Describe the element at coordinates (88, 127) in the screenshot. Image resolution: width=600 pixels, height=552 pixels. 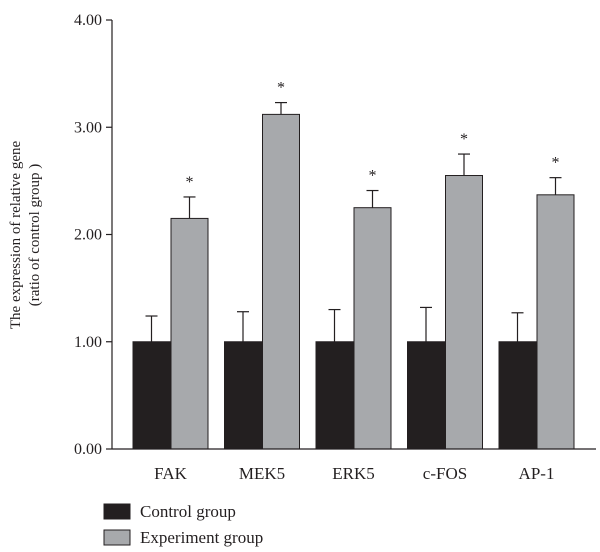
I see `y-tick-label-3: 3.00` at that location.